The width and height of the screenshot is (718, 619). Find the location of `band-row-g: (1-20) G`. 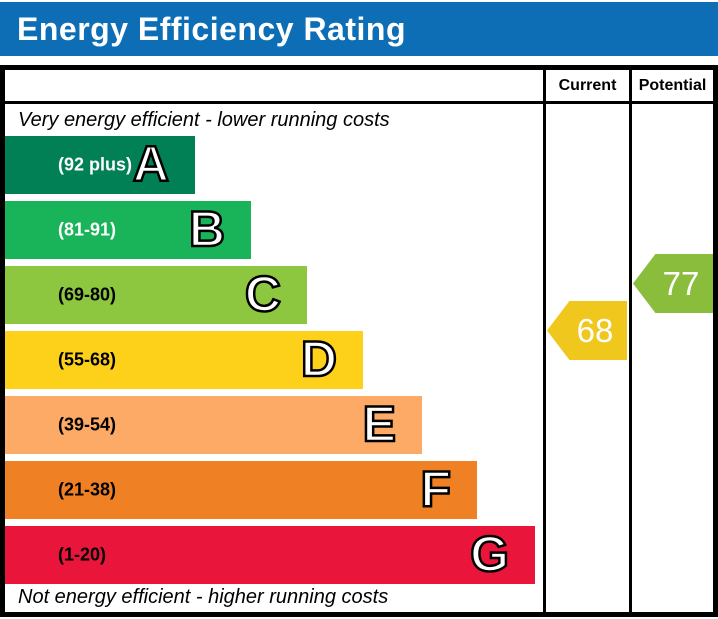

band-row-g: (1-20) G is located at coordinates (270, 555).